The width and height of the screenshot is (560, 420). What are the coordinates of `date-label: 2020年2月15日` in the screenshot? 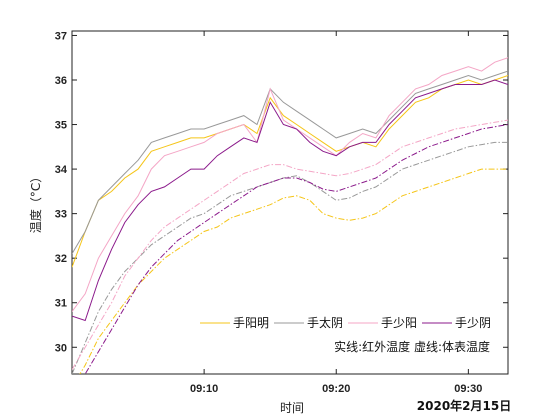 It's located at (464, 405).